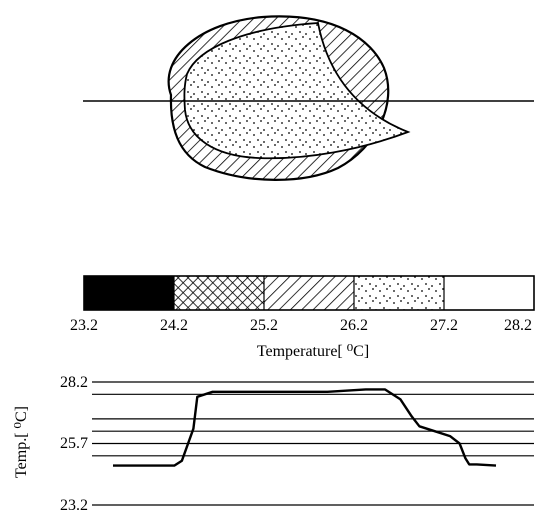 Image resolution: width=550 pixels, height=516 pixels. I want to click on legend-tick-label: 28.2, so click(518, 325).